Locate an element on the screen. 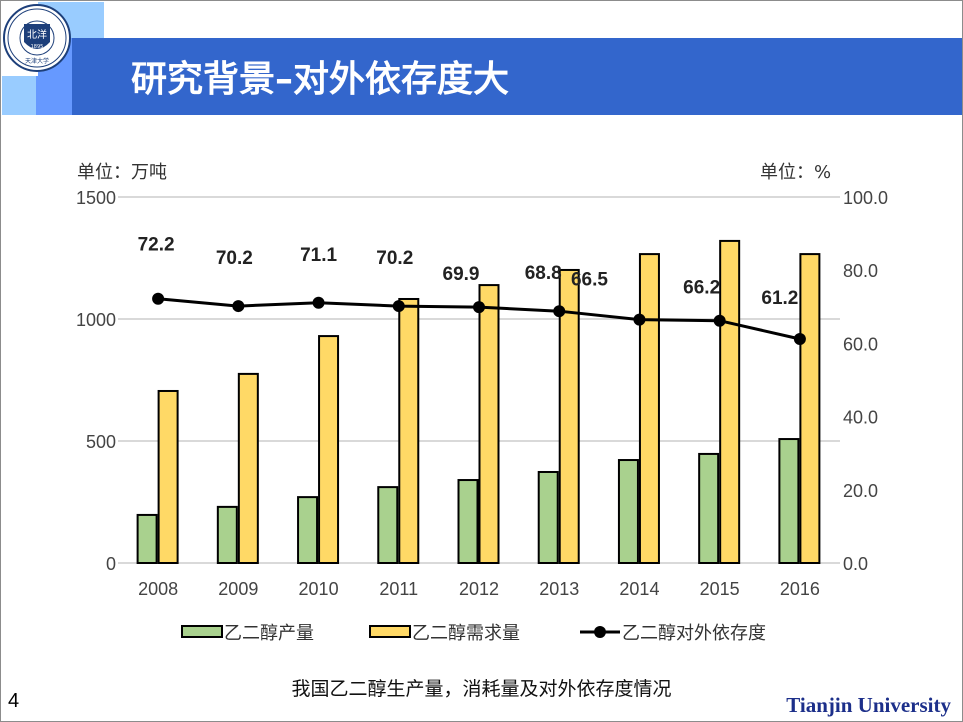 Image resolution: width=963 pixels, height=722 pixels. left-axis-tick-label: 0 is located at coordinates (111, 564).